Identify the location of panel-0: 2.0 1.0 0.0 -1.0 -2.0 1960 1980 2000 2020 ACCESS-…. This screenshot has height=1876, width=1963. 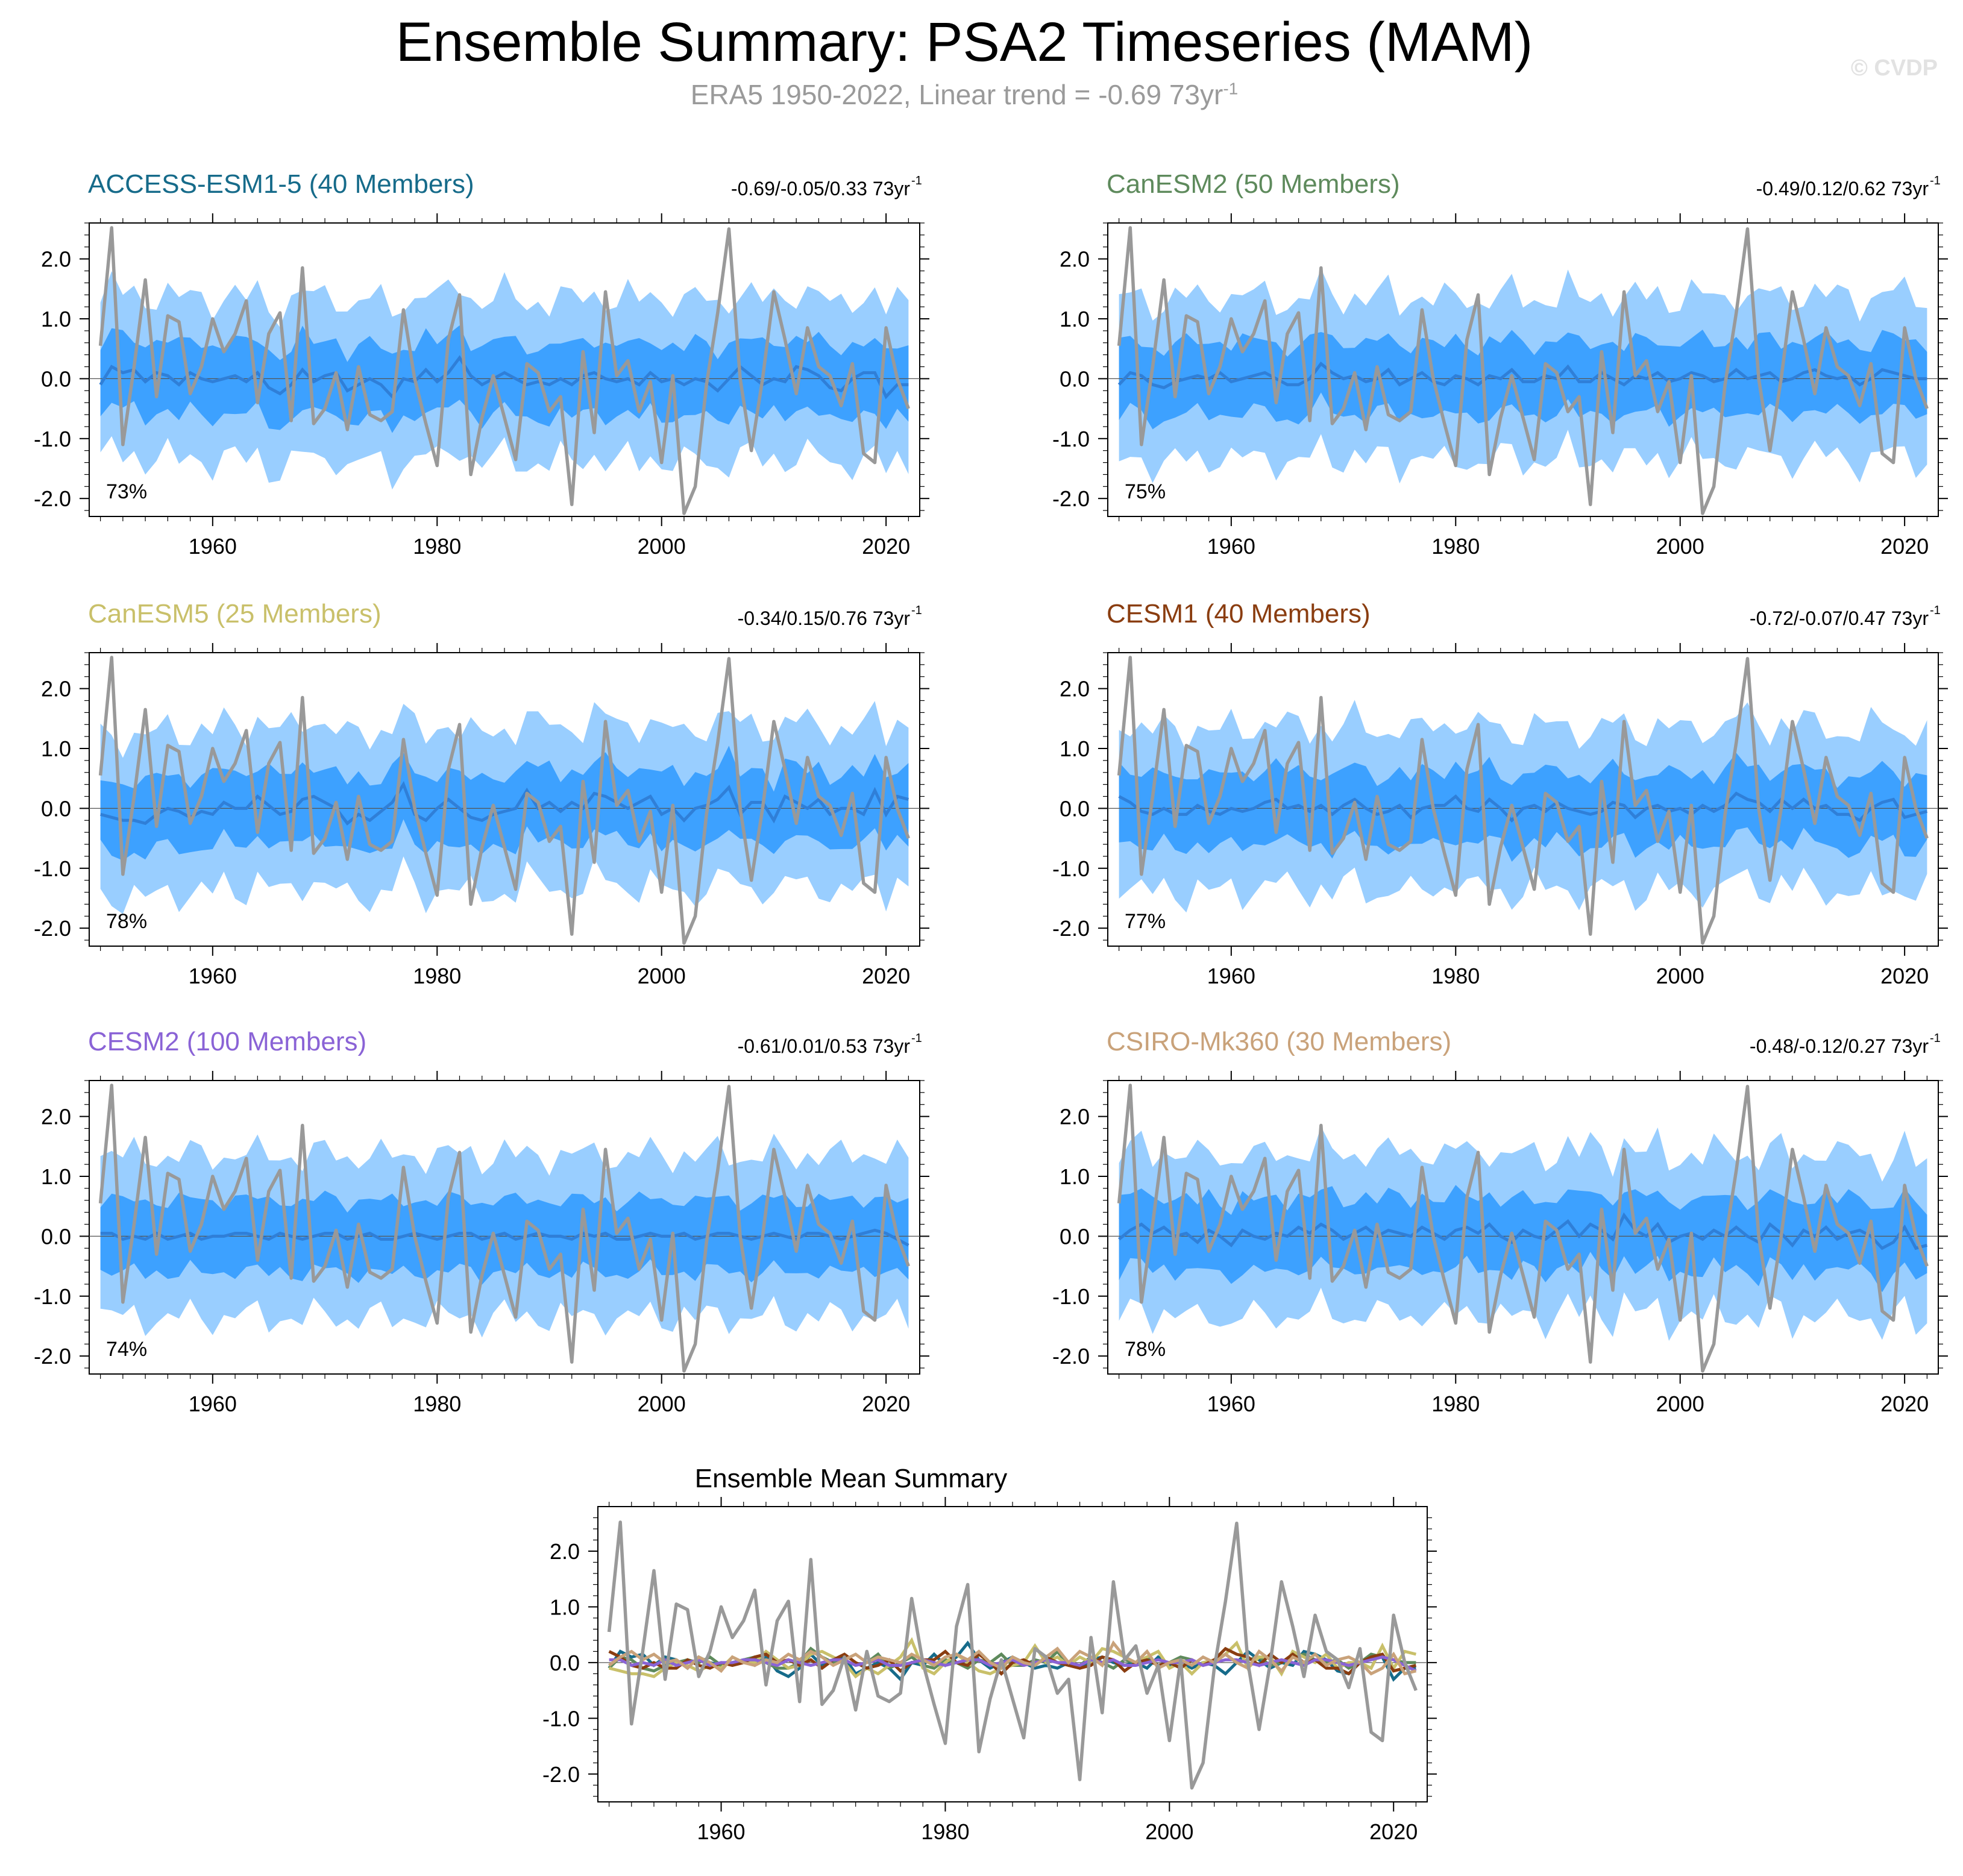
(481, 364).